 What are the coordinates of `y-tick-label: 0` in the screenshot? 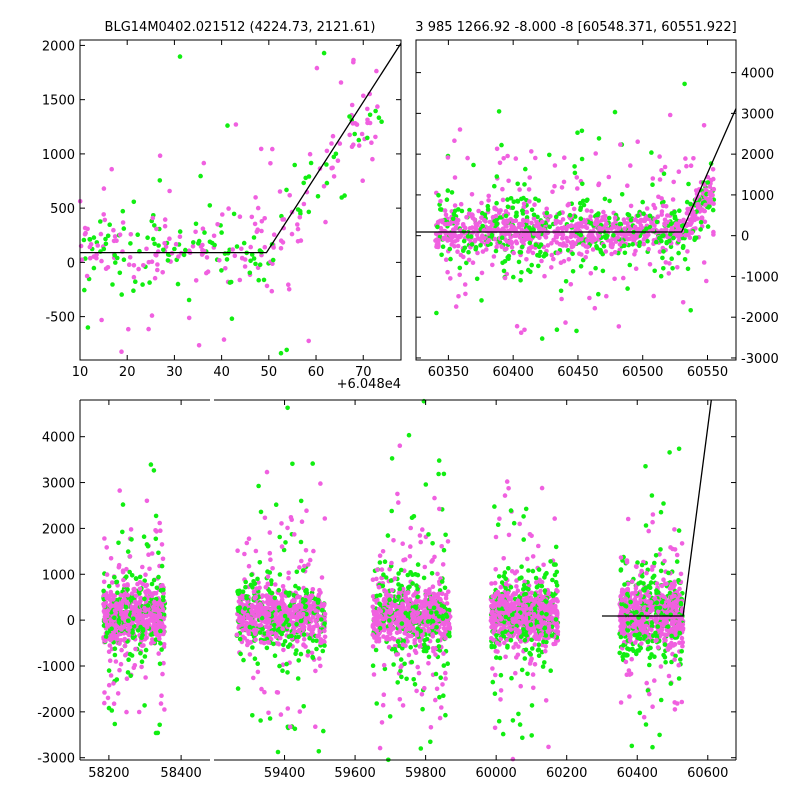 It's located at (745, 237).